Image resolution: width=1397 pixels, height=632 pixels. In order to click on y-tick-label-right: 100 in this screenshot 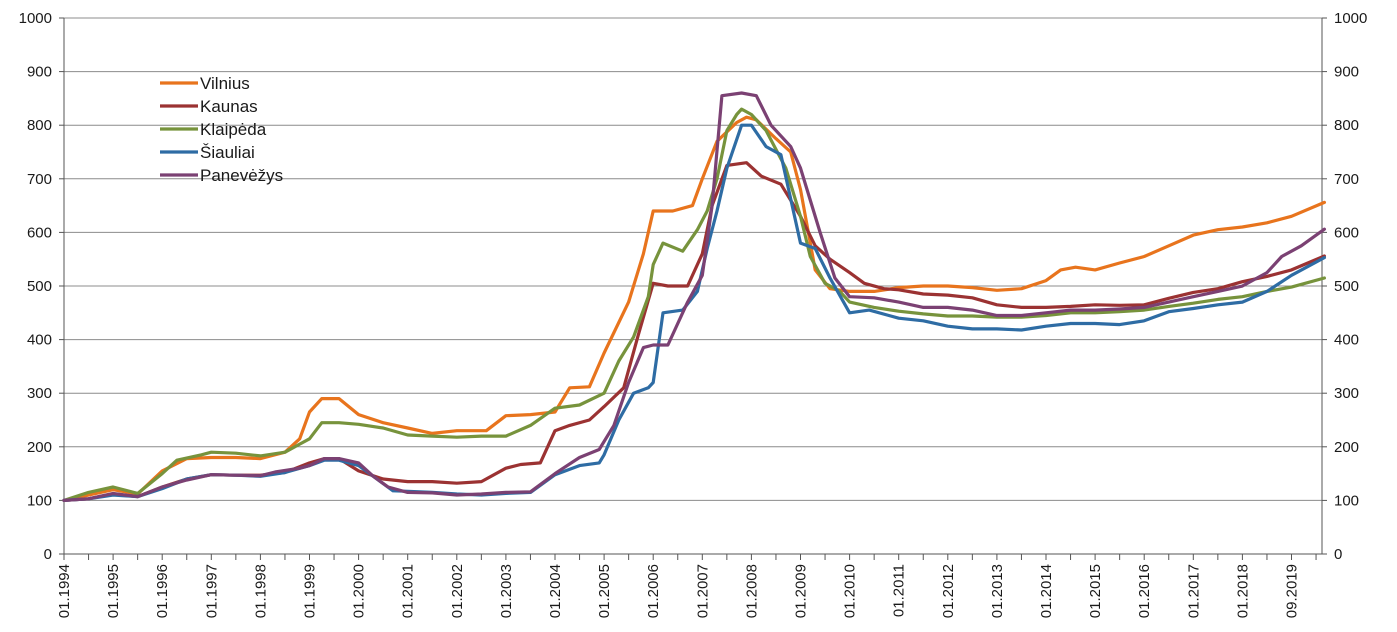, I will do `click(1346, 500)`.